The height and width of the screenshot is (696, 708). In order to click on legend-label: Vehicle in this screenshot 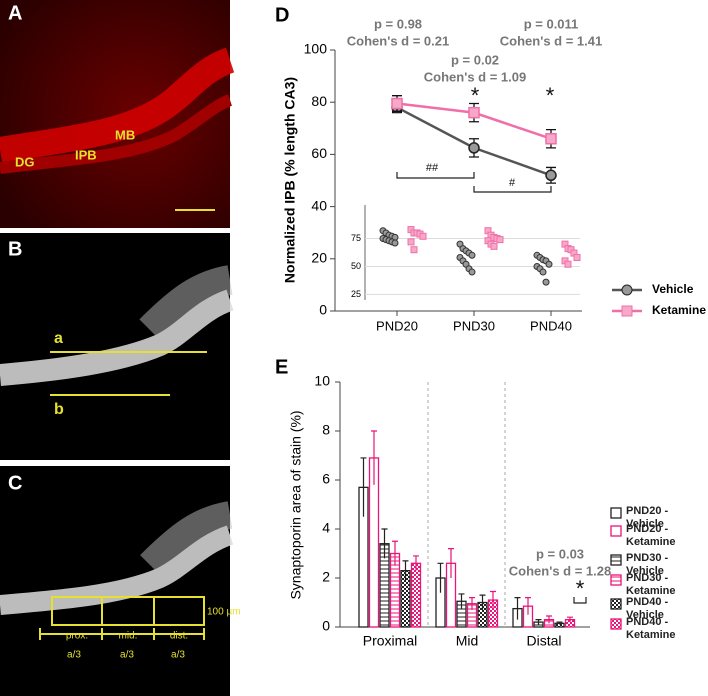, I will do `click(673, 289)`.